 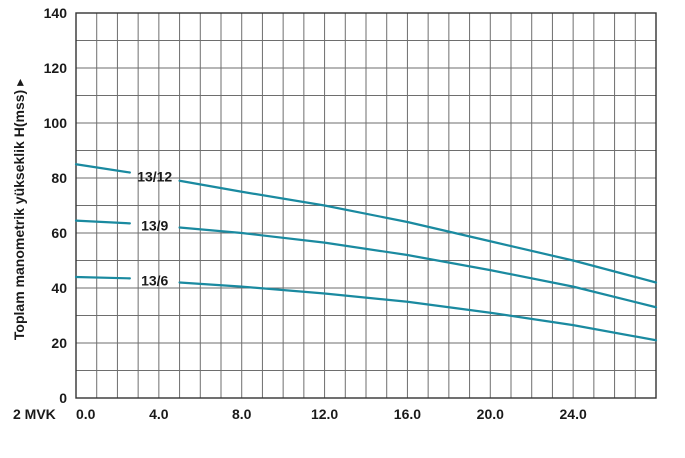 What do you see at coordinates (56, 13) in the screenshot?
I see `y-tick-label: 140` at bounding box center [56, 13].